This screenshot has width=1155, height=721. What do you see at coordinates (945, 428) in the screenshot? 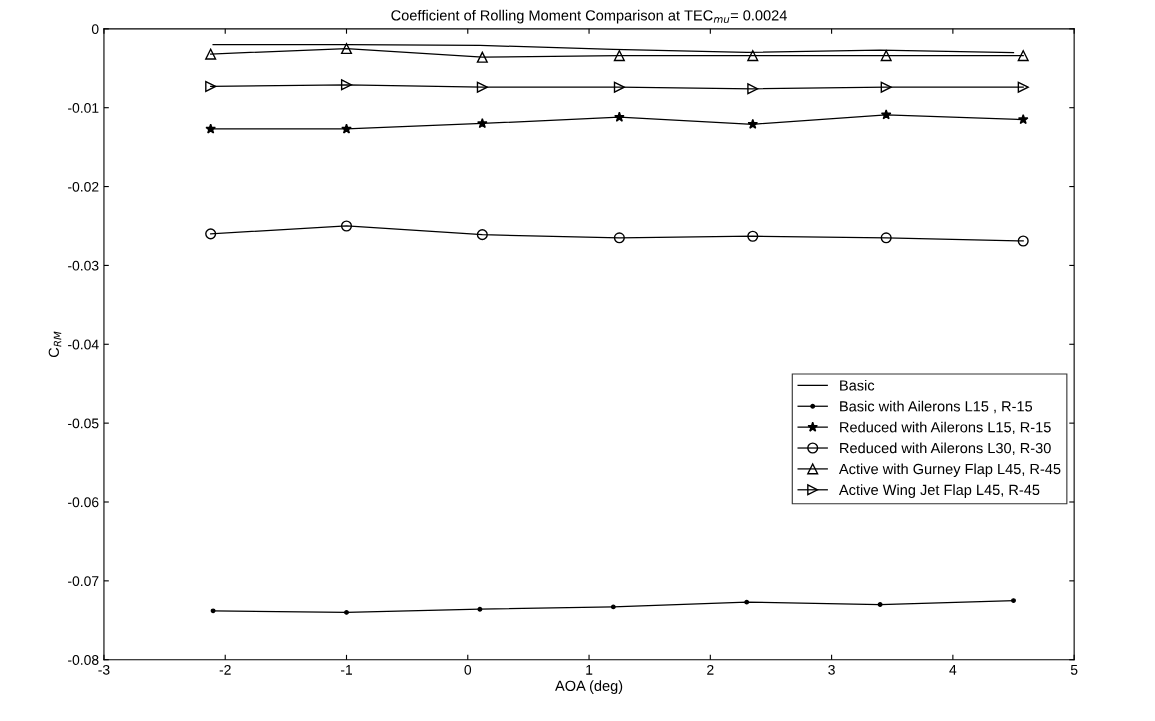
I see `legend-label: Reduced with Ailerons L15, R-15` at bounding box center [945, 428].